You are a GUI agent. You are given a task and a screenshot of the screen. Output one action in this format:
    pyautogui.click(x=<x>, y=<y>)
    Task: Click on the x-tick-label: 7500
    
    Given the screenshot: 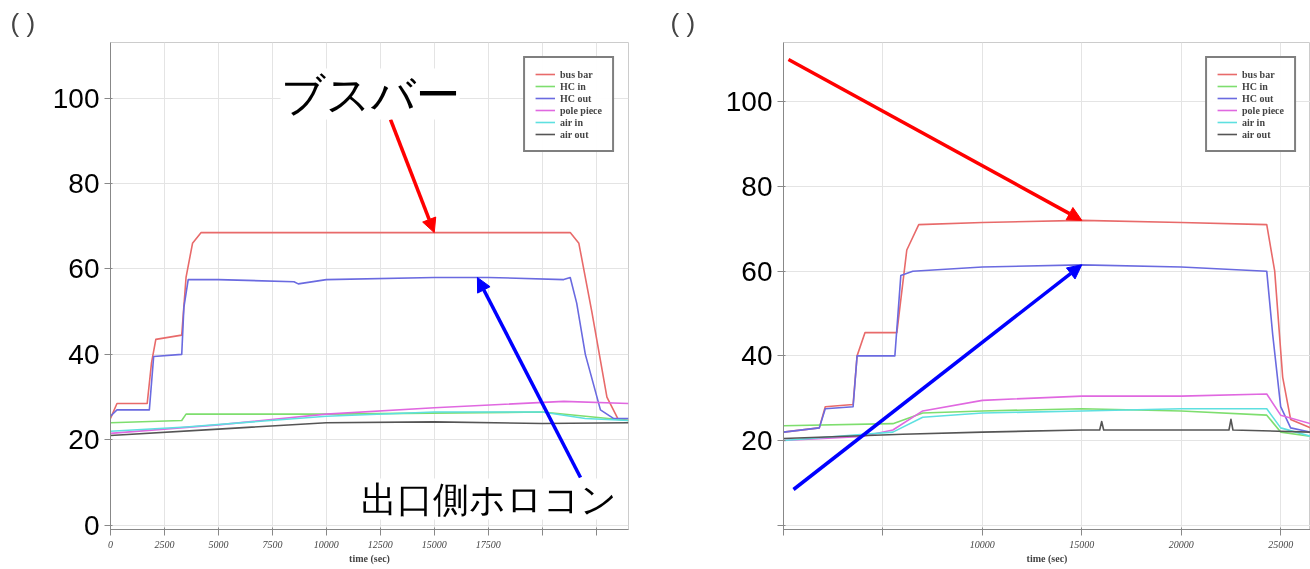 What is the action you would take?
    pyautogui.click(x=272, y=544)
    